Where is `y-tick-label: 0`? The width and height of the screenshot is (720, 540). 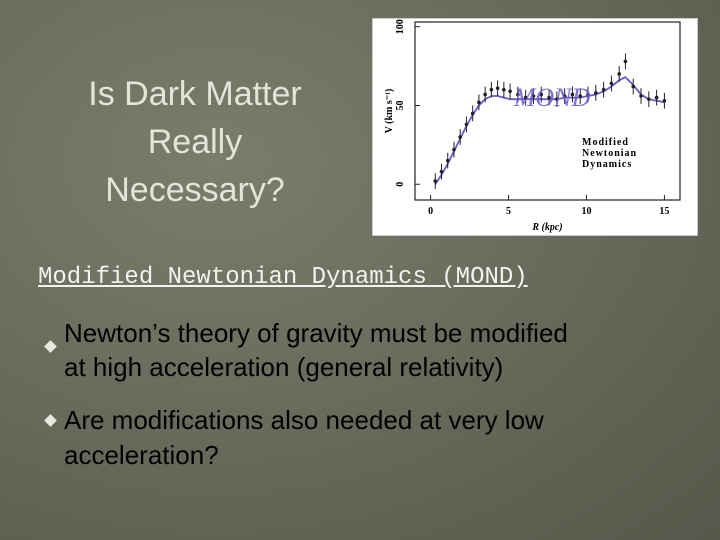 y-tick-label: 0 is located at coordinates (400, 184).